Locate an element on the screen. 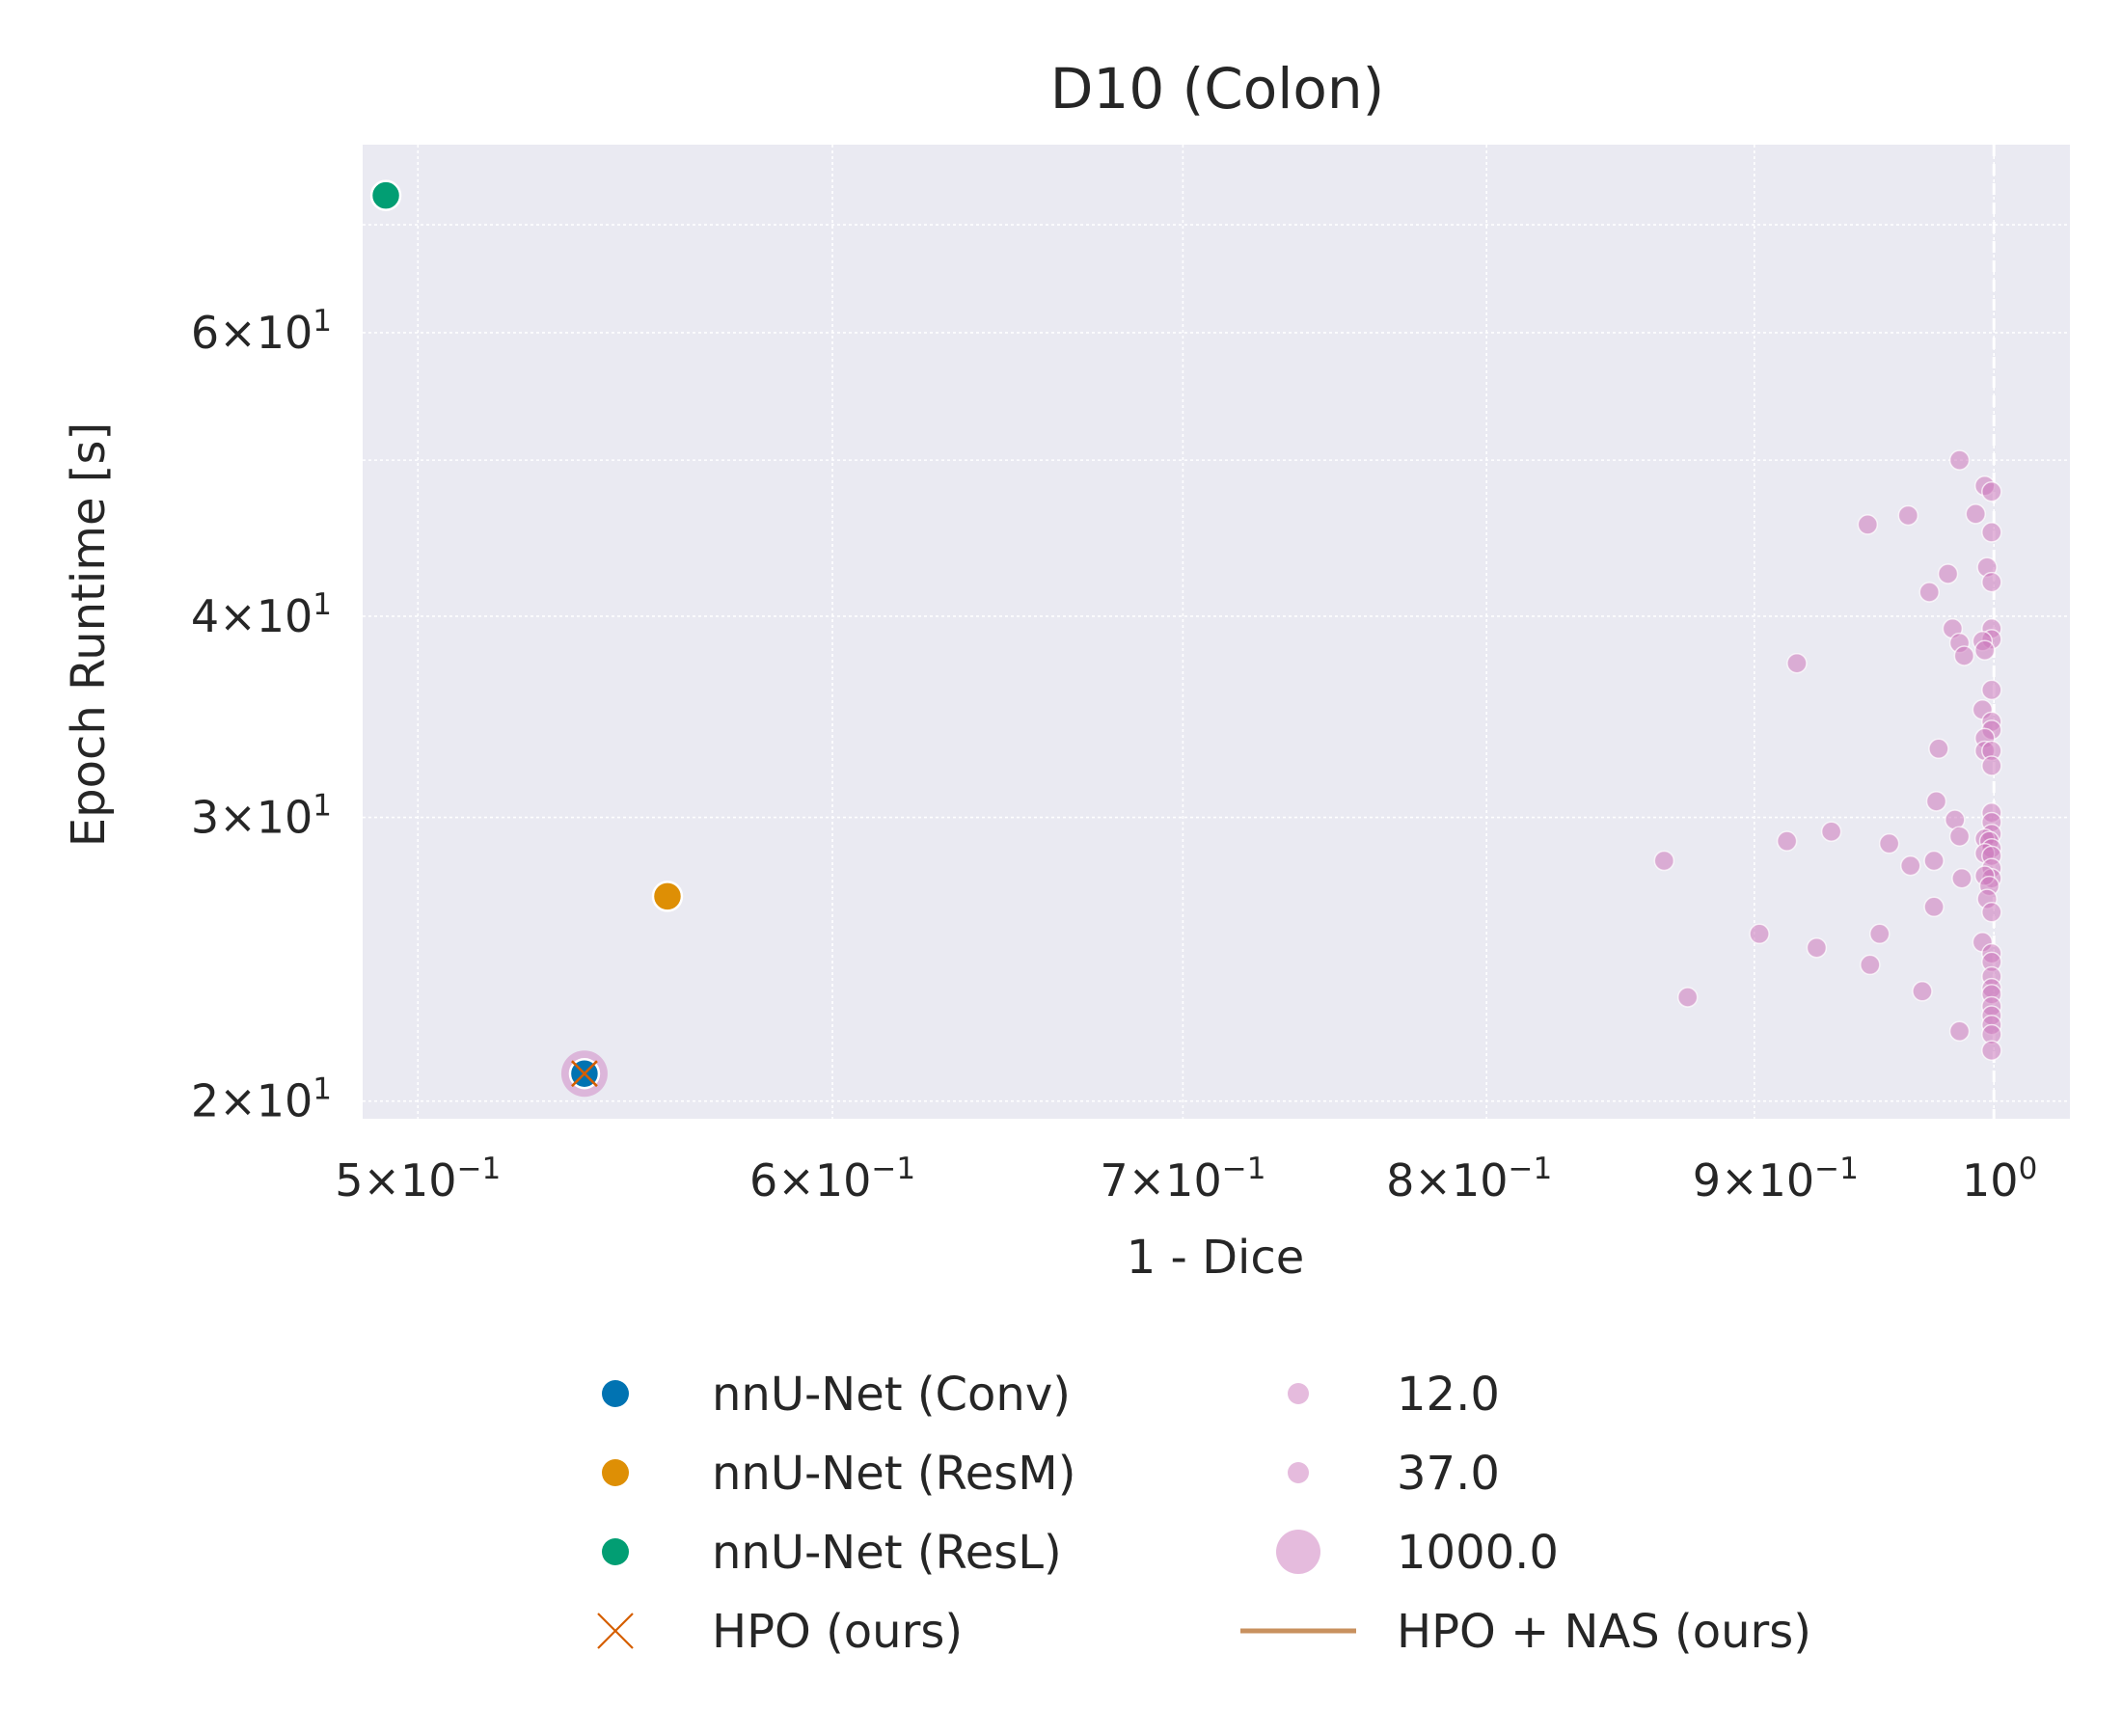  x-tick-label: 100 is located at coordinates (2000, 1179).